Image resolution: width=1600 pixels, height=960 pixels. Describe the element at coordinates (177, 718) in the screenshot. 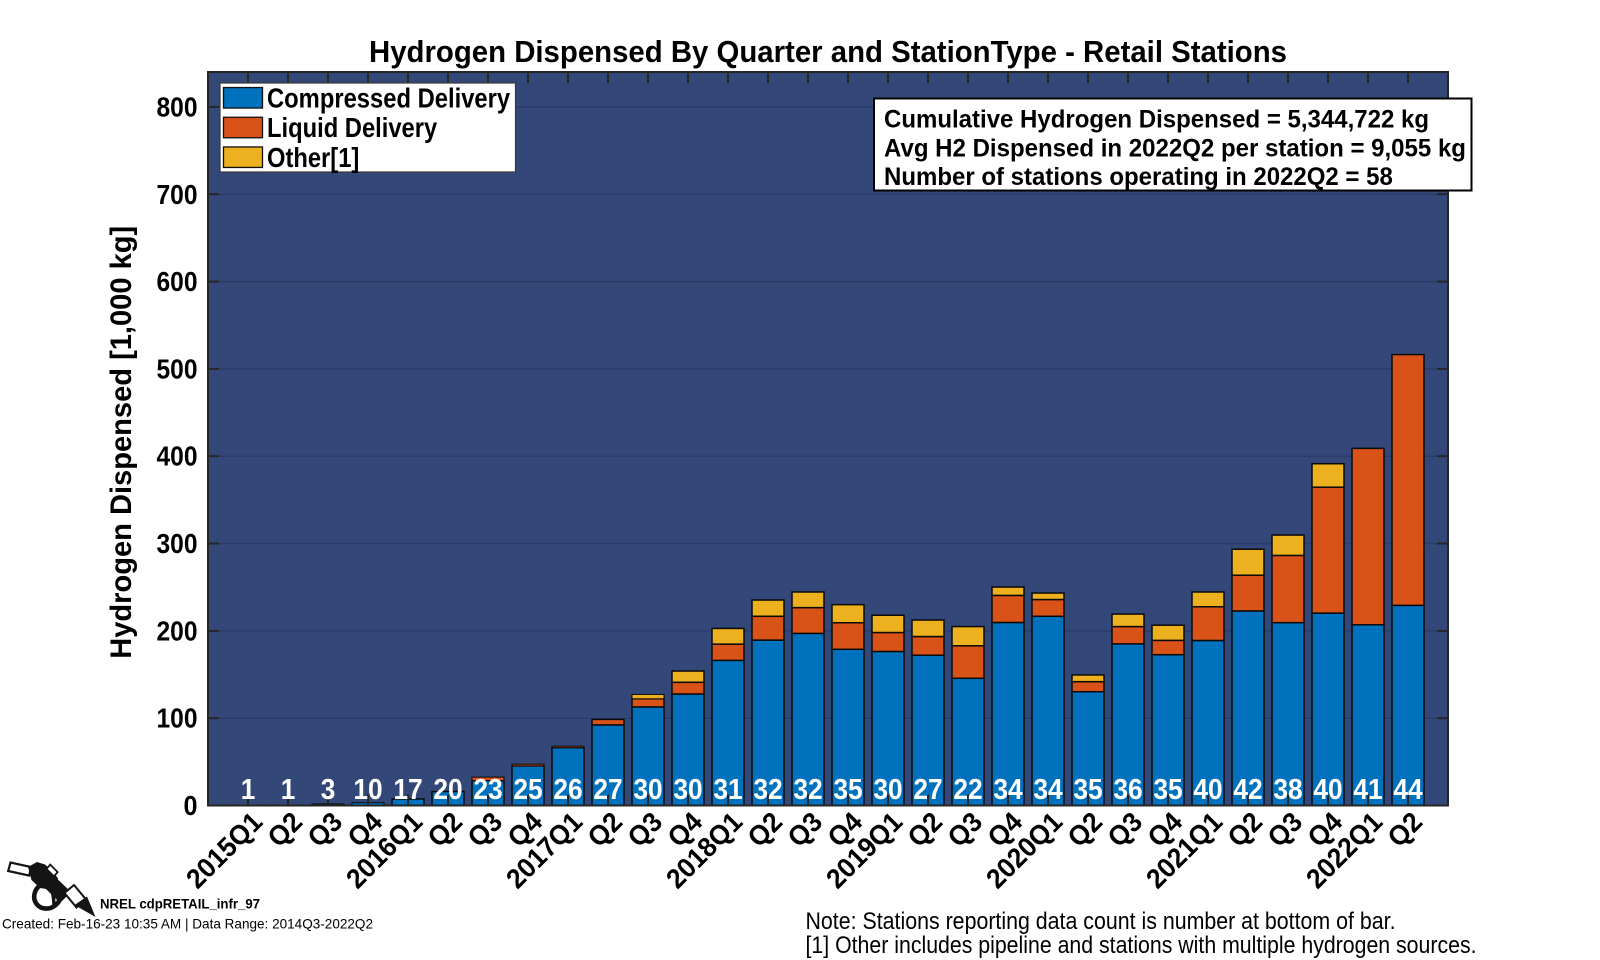

I see `svg-text: 100` at that location.